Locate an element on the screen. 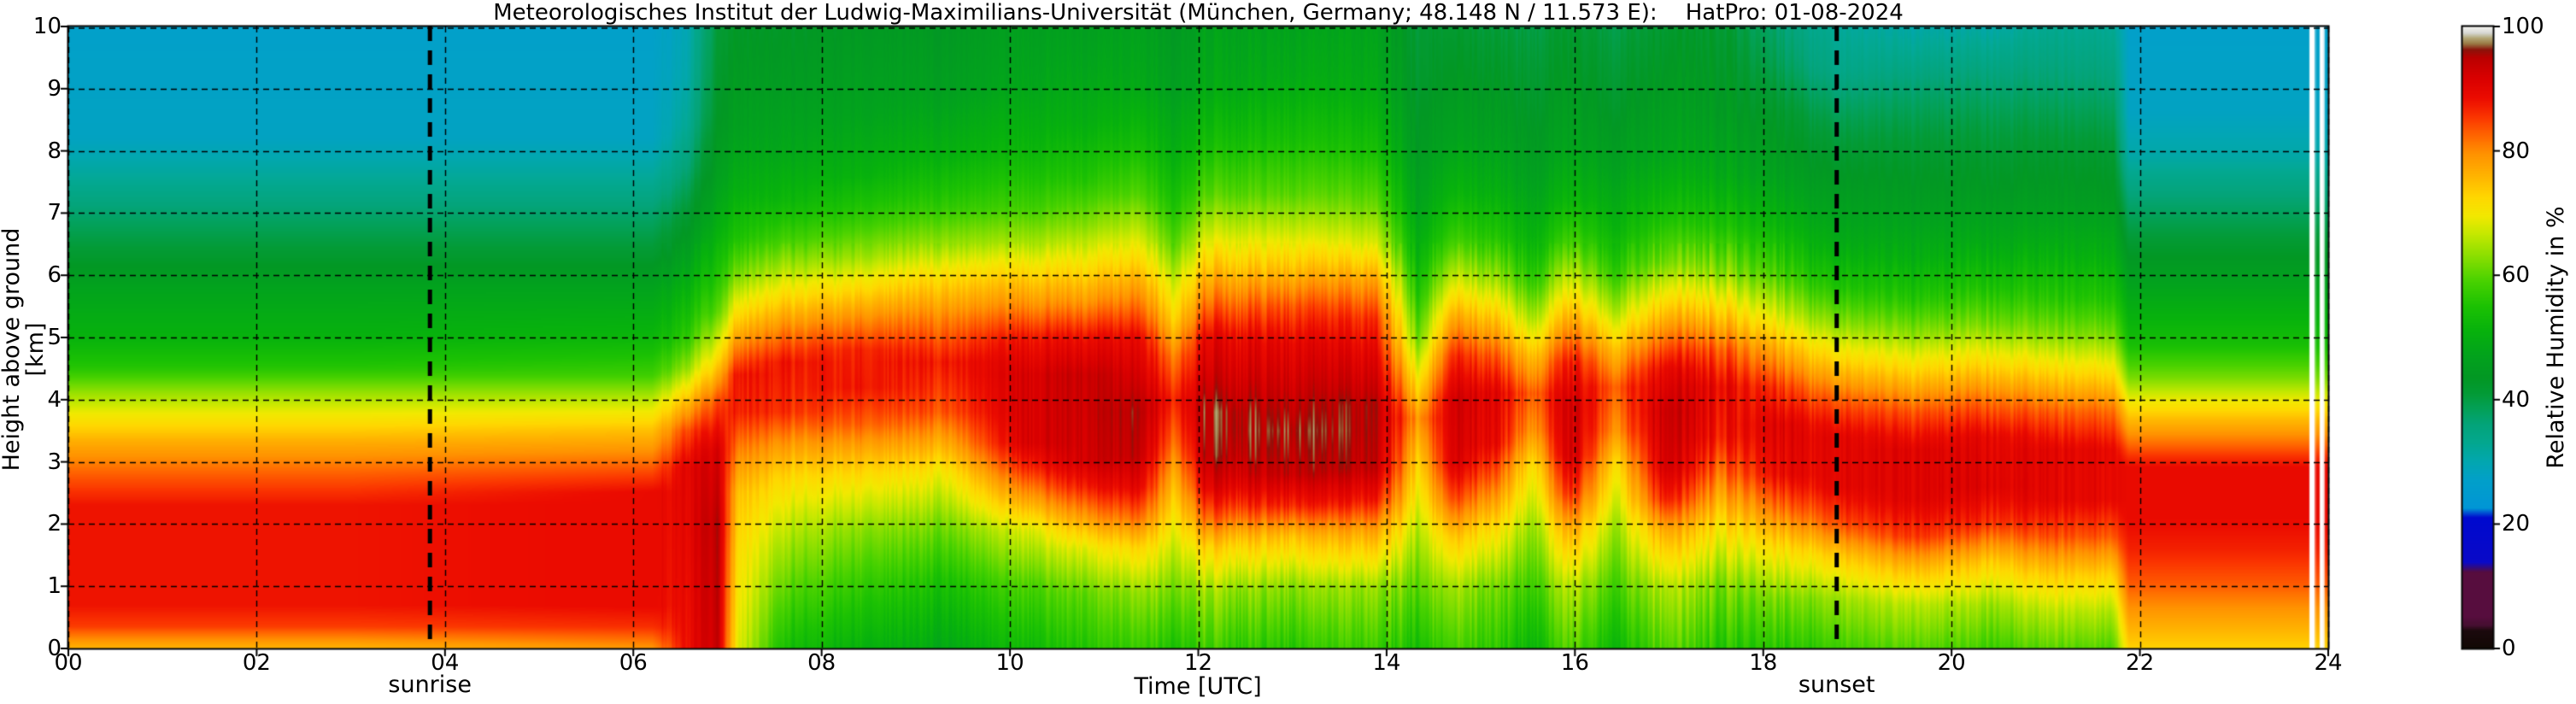  x-tick-label: 06 is located at coordinates (633, 663).